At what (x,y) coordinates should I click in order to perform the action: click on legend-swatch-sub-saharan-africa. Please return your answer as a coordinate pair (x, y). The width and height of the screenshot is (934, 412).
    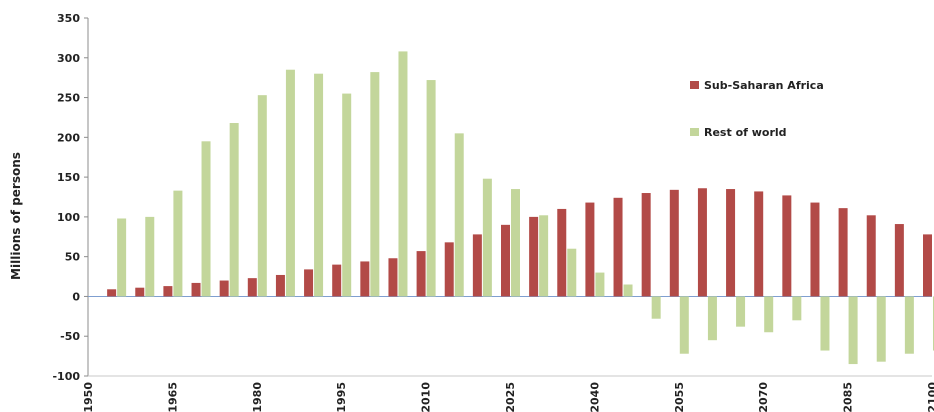
    Looking at the image, I should click on (694, 85).